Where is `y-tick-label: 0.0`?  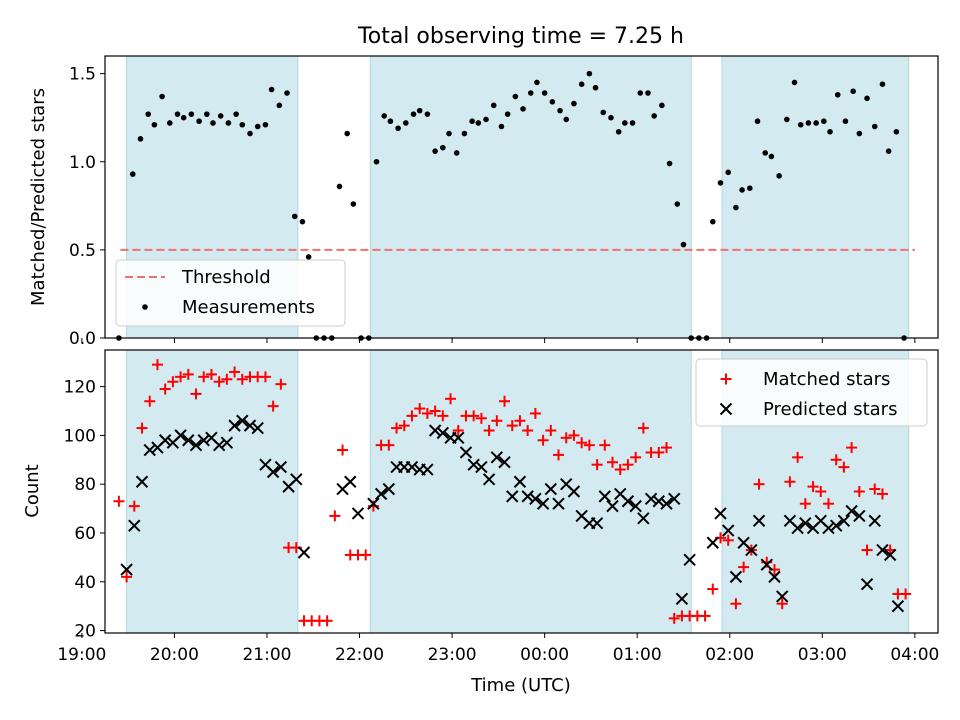 y-tick-label: 0.0 is located at coordinates (82, 339).